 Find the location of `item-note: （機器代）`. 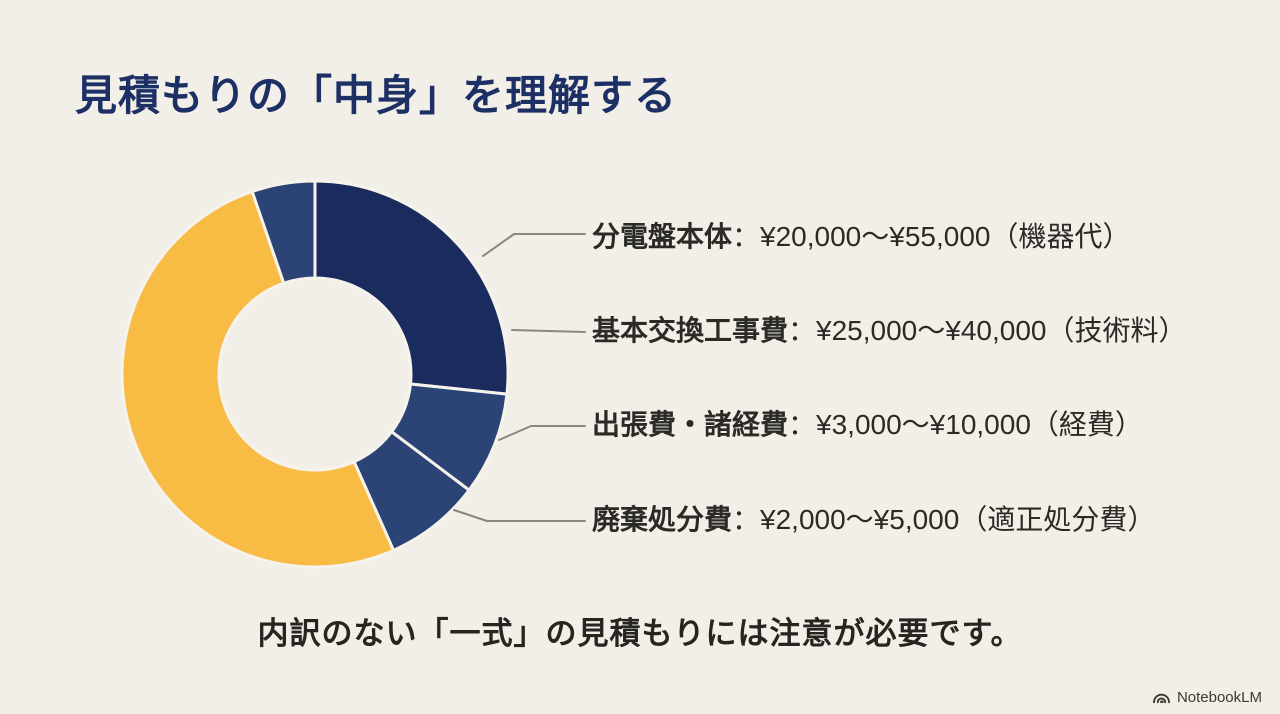

item-note: （機器代） is located at coordinates (1060, 236).